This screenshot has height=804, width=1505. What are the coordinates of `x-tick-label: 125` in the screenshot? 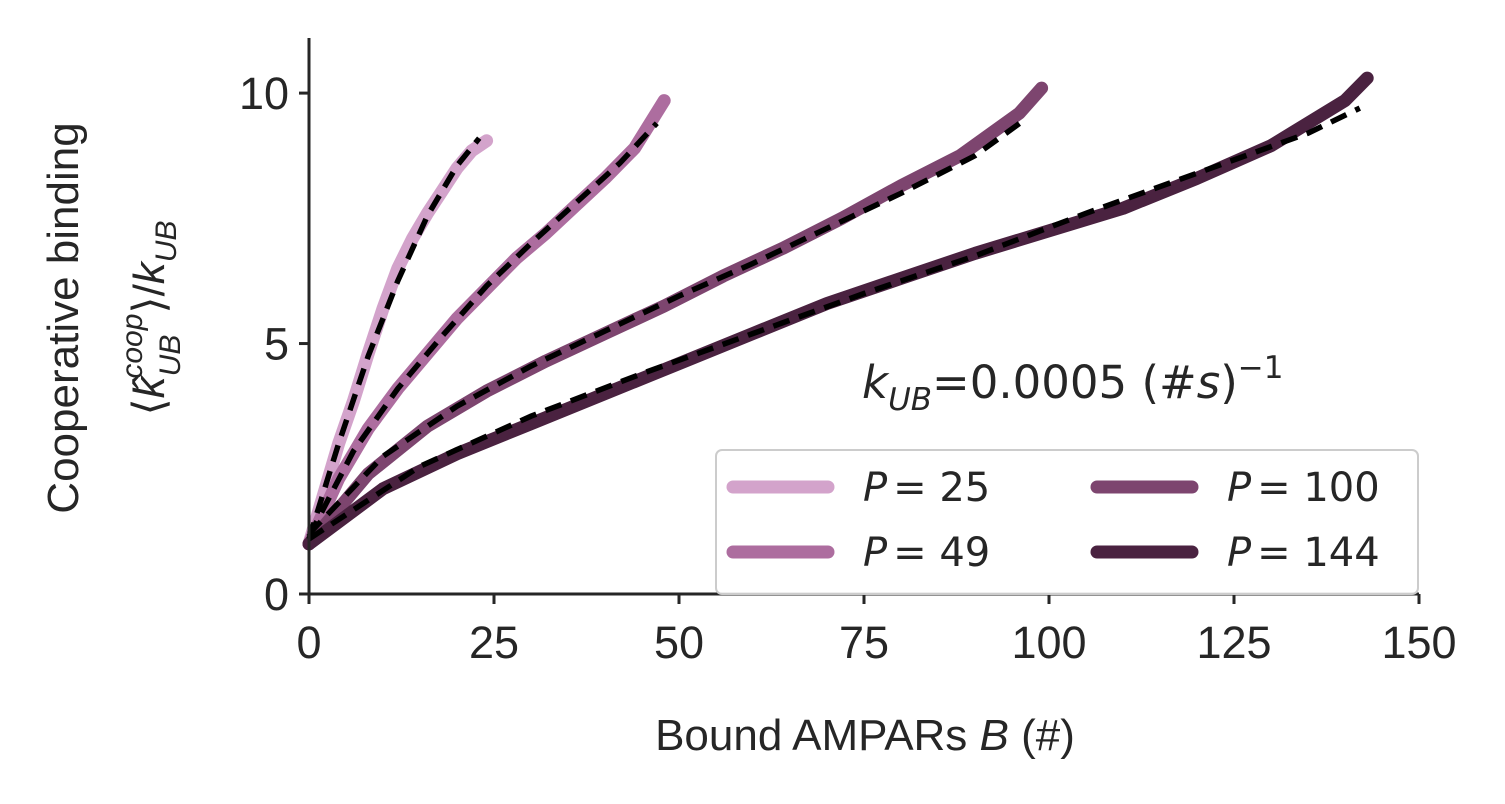 It's located at (1233, 642).